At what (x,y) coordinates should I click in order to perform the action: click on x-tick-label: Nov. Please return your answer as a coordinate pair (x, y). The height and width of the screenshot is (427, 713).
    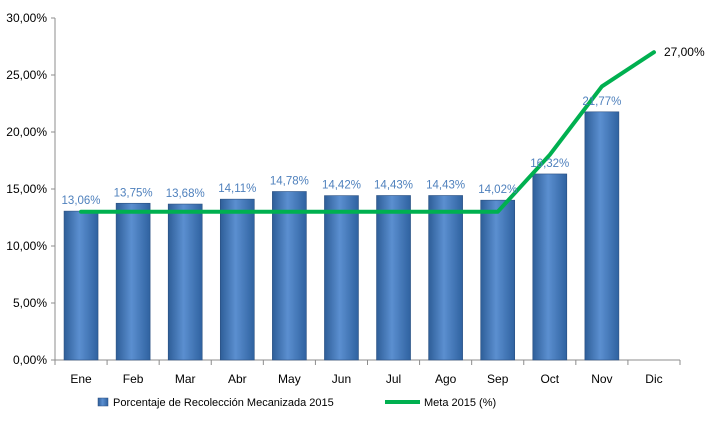
    Looking at the image, I should click on (601, 379).